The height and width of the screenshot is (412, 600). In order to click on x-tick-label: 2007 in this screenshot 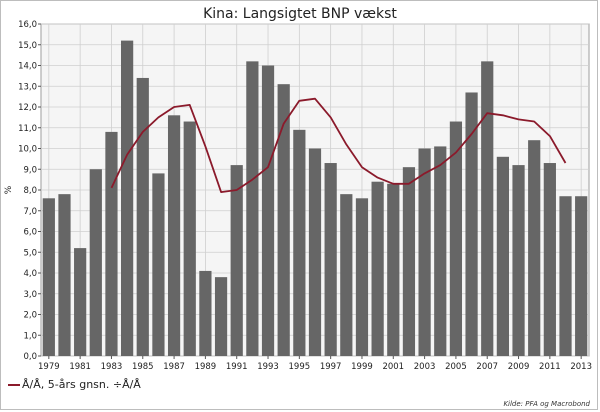, I will do `click(487, 367)`.